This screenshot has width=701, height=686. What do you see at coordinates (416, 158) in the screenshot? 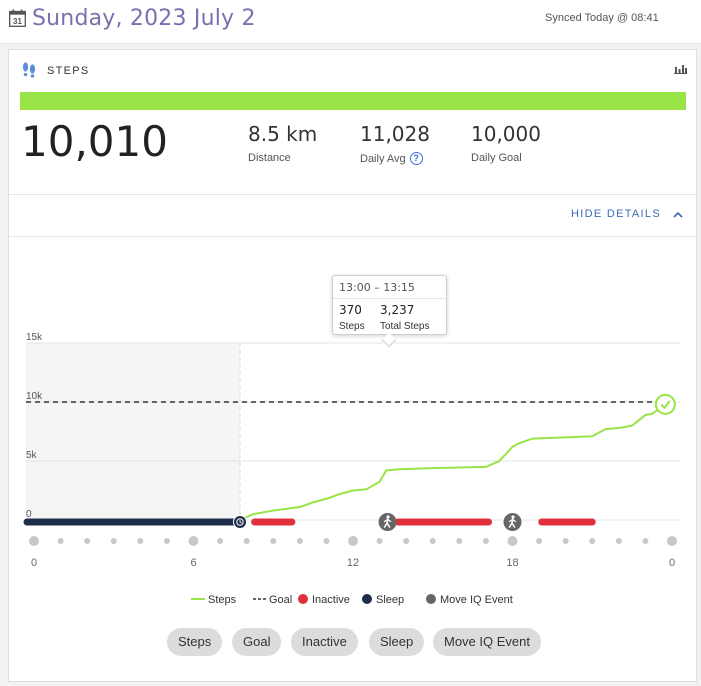
I see `help-icon: ?` at bounding box center [416, 158].